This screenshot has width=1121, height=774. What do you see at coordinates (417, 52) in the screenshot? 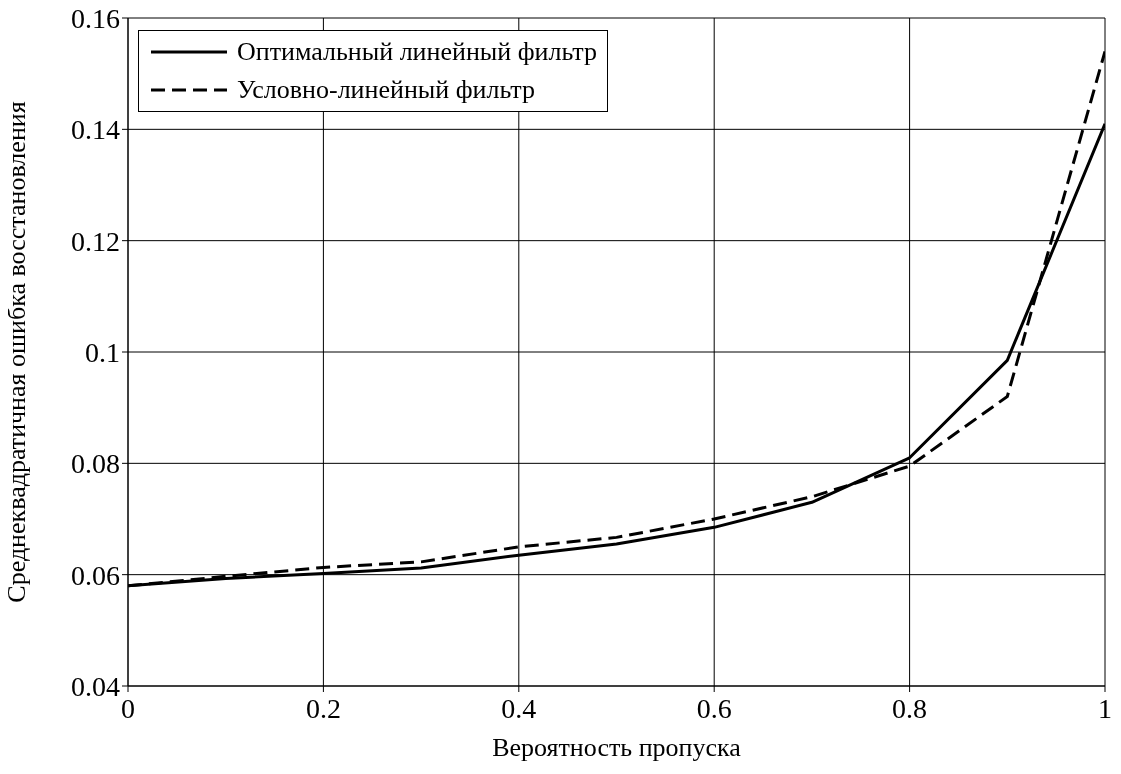
I see `legend-label: Оптимальный линейный фильтр` at bounding box center [417, 52].